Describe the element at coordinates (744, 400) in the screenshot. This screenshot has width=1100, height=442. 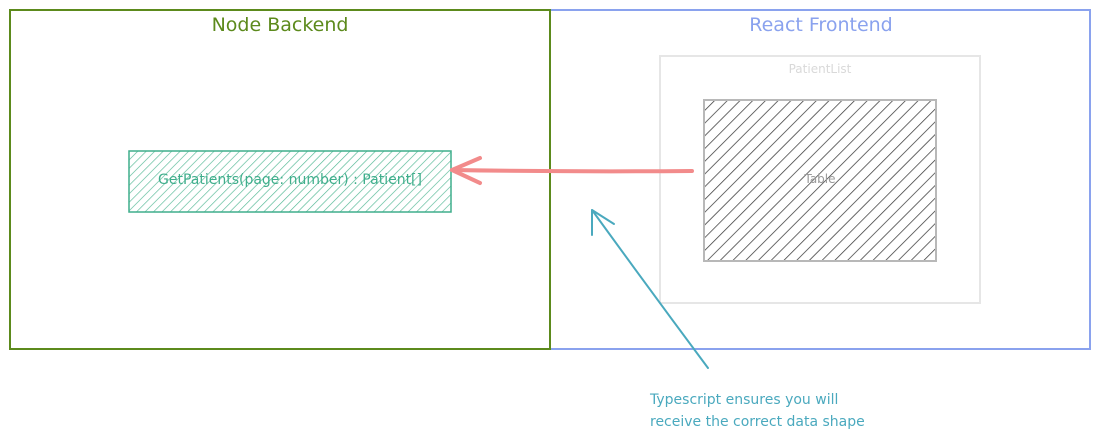
I see `note-line-1: Typescript ensures you will` at that location.